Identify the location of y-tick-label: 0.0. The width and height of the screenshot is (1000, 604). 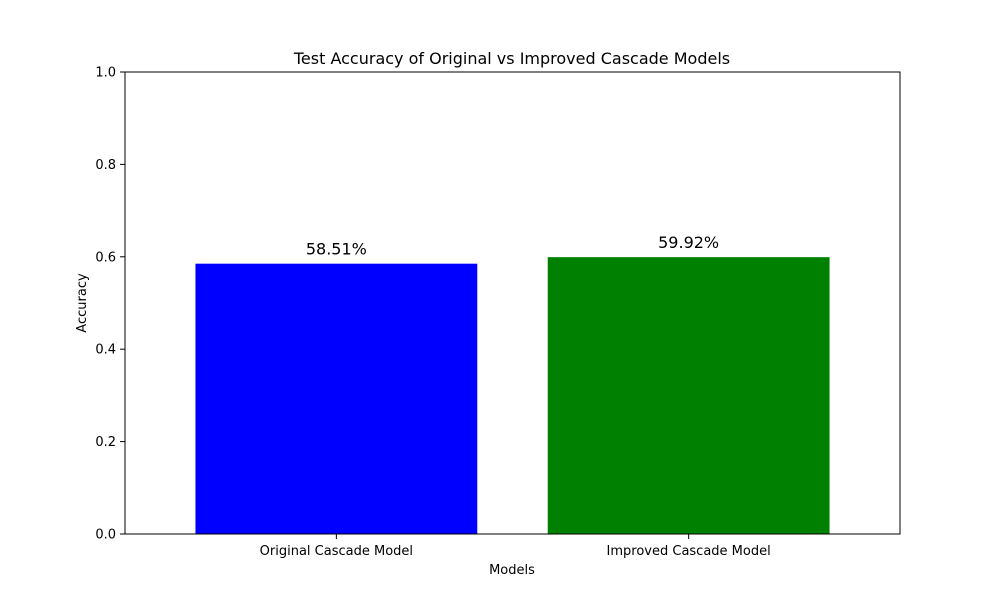
(105, 535).